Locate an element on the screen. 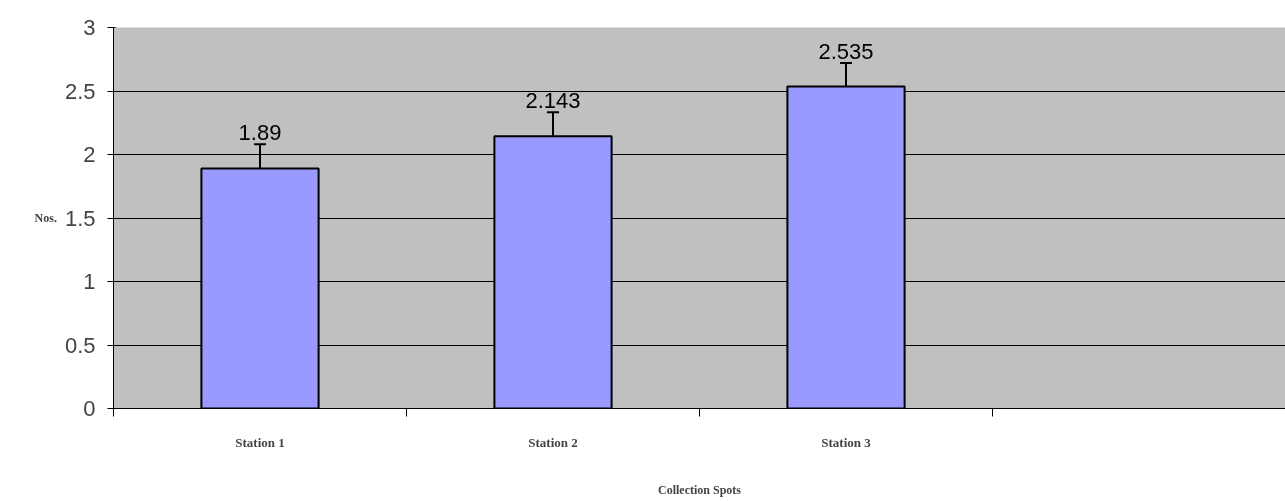 Image resolution: width=1285 pixels, height=501 pixels. y-tick-label: 3 is located at coordinates (89, 27).